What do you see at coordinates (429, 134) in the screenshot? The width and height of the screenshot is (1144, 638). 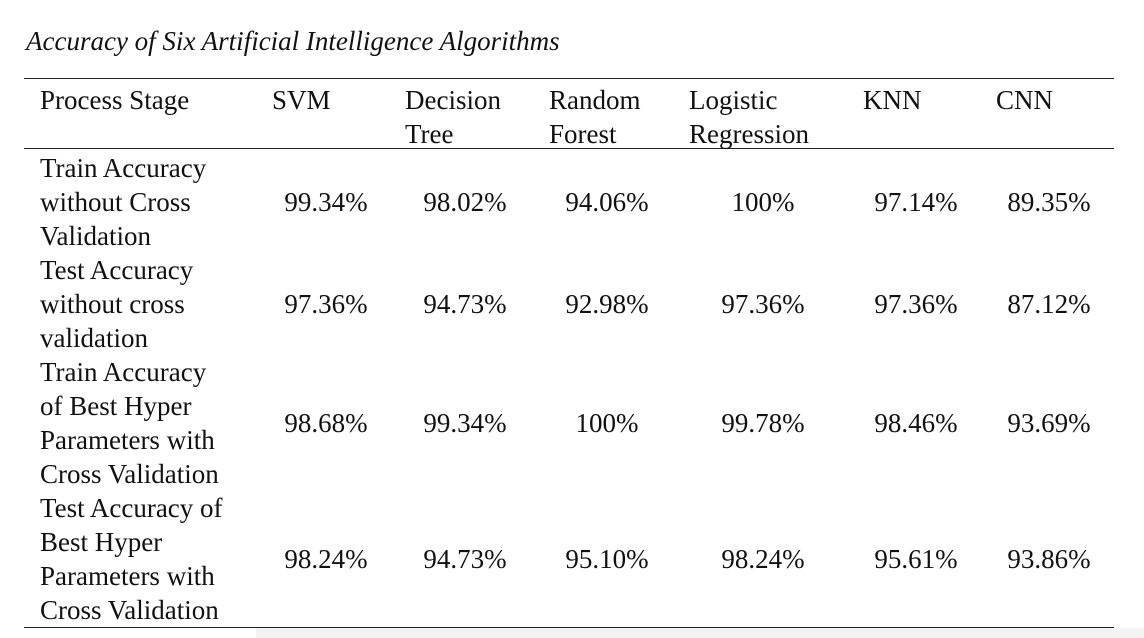 I see `header-decision-tree-line2: Tree` at bounding box center [429, 134].